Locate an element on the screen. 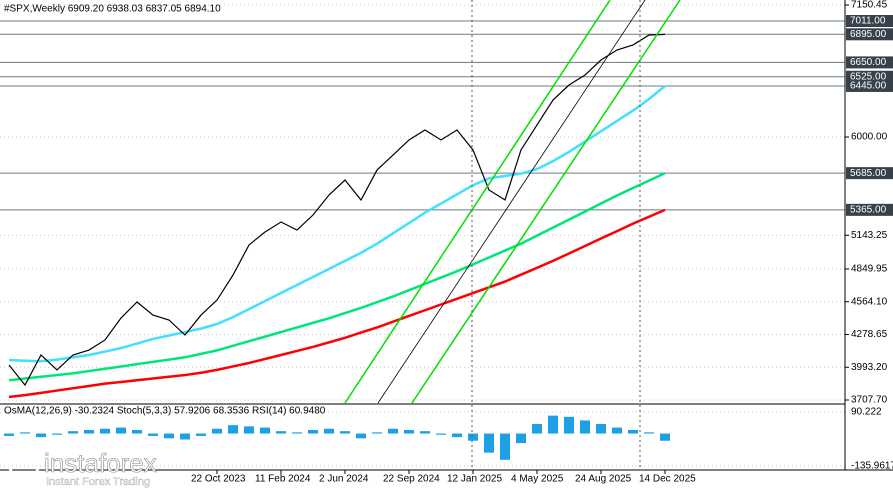 The width and height of the screenshot is (893, 490). y-tick-label: 4849.95 is located at coordinates (869, 269).